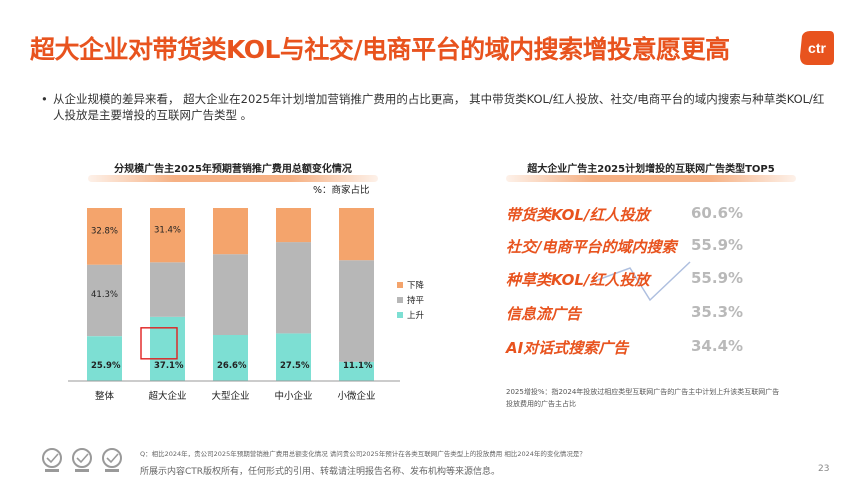  I want to click on top5-row: 信息流广告 35.3%, so click(636, 315).